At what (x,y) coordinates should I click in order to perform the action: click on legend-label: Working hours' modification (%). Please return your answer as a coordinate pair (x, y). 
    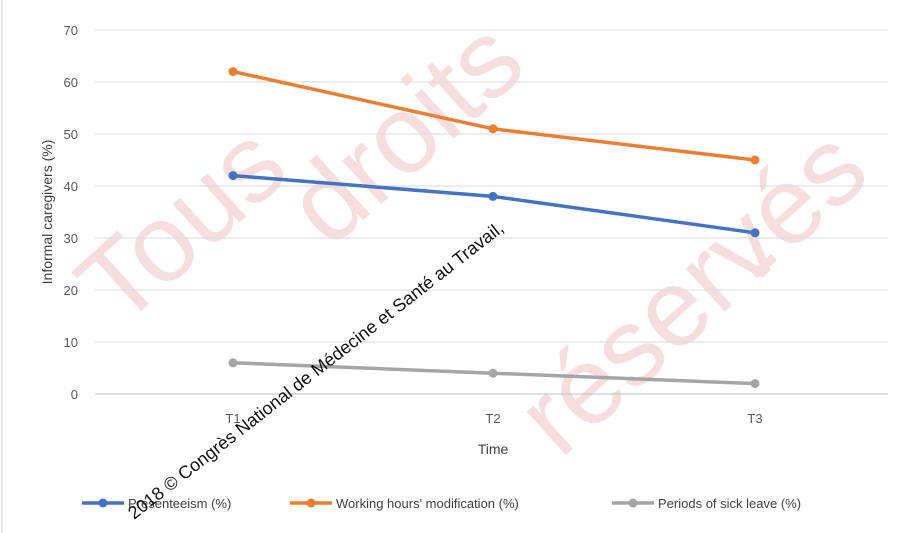
    Looking at the image, I should click on (427, 503).